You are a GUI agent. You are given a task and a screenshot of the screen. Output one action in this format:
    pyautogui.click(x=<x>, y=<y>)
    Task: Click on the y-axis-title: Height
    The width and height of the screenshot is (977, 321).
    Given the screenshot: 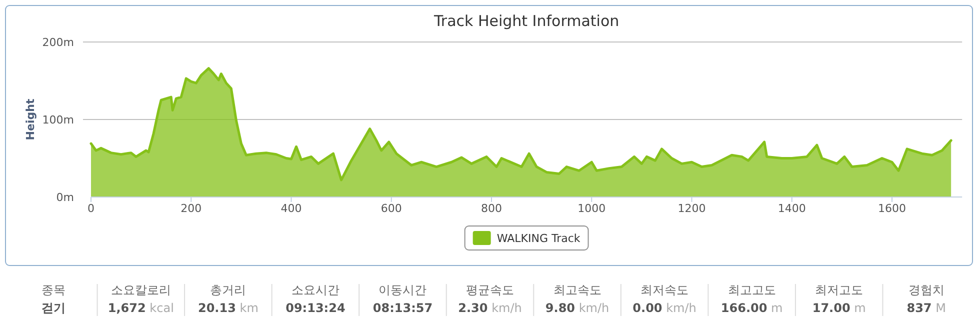 What is the action you would take?
    pyautogui.click(x=30, y=119)
    